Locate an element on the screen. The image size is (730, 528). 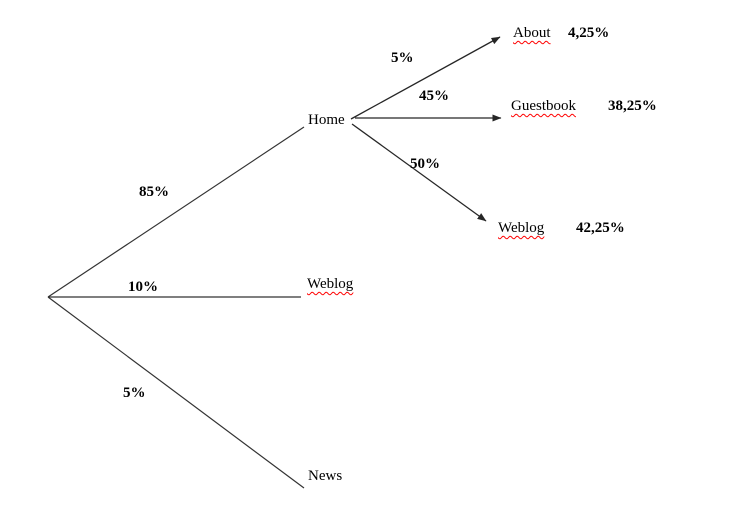
node-weblog-leaf: Weblog is located at coordinates (521, 228).